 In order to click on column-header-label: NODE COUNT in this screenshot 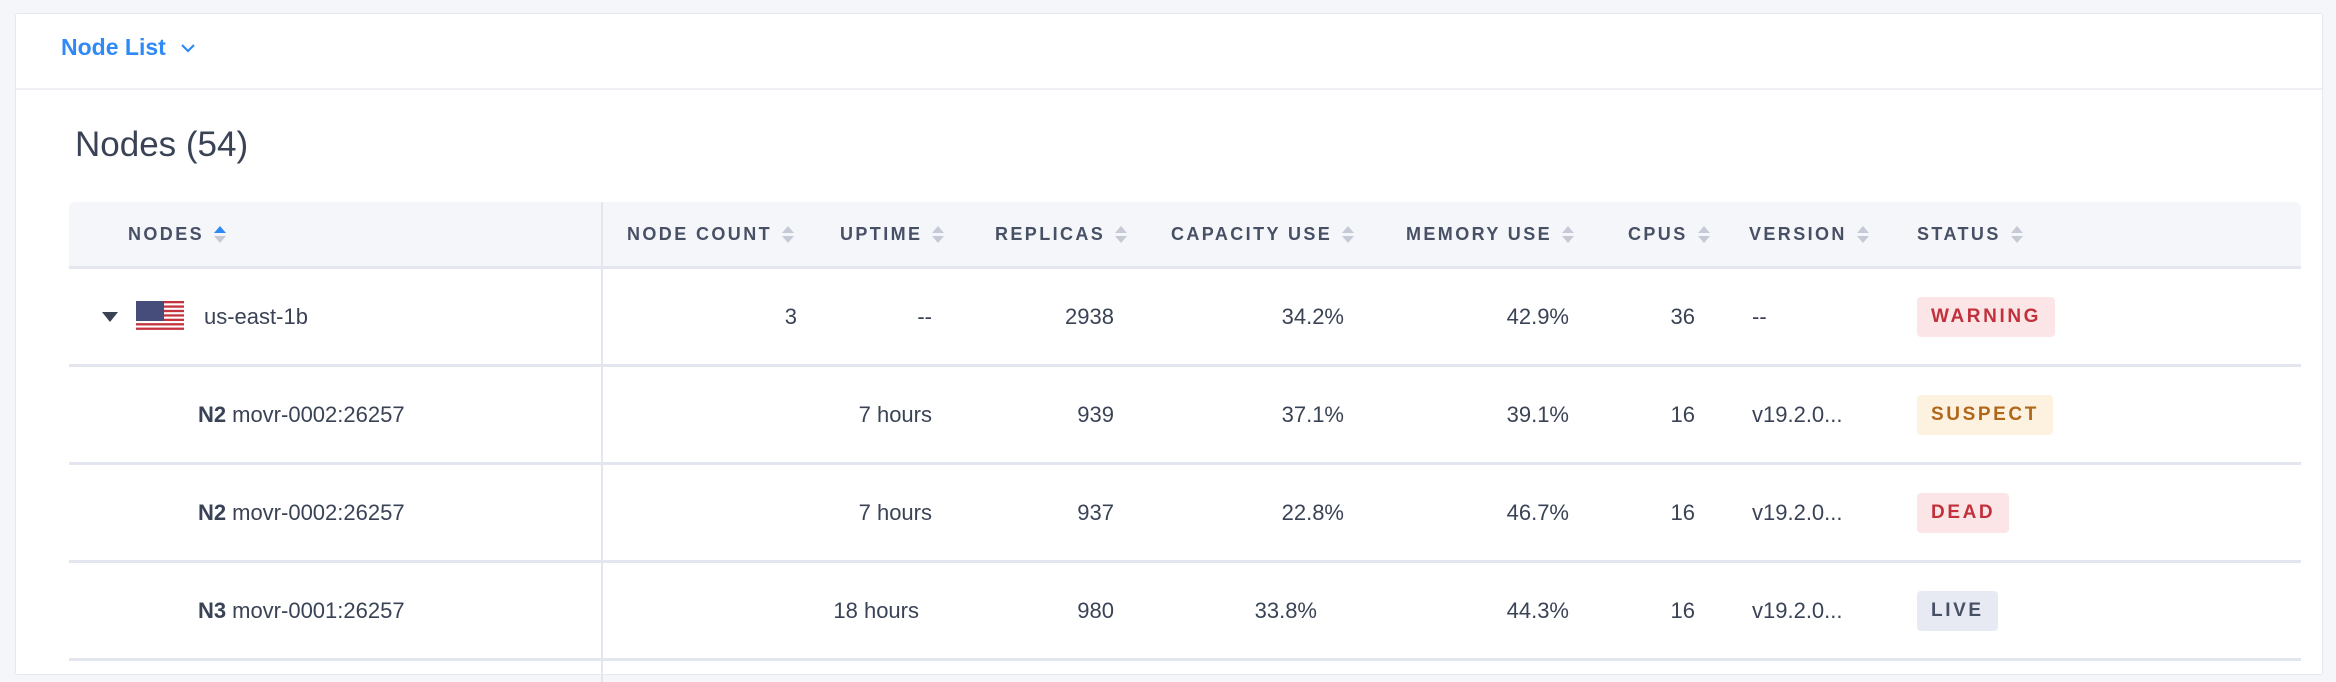, I will do `click(699, 233)`.